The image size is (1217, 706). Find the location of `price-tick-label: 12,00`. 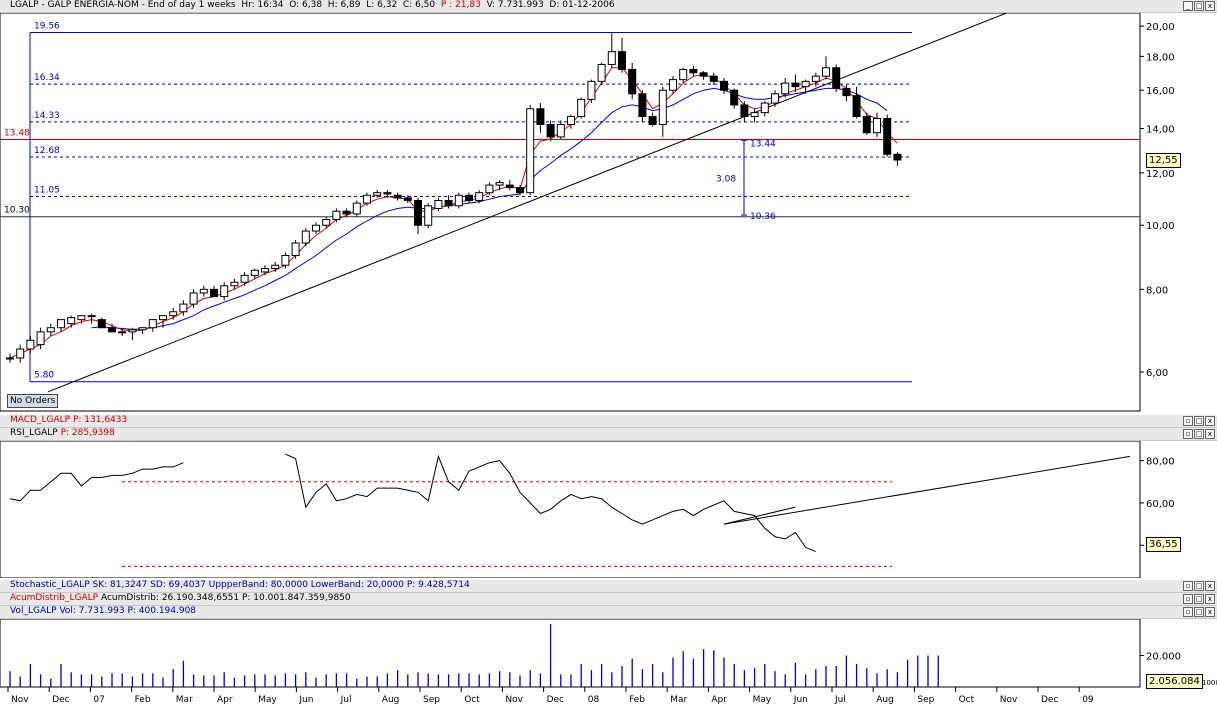

price-tick-label: 12,00 is located at coordinates (1160, 174).